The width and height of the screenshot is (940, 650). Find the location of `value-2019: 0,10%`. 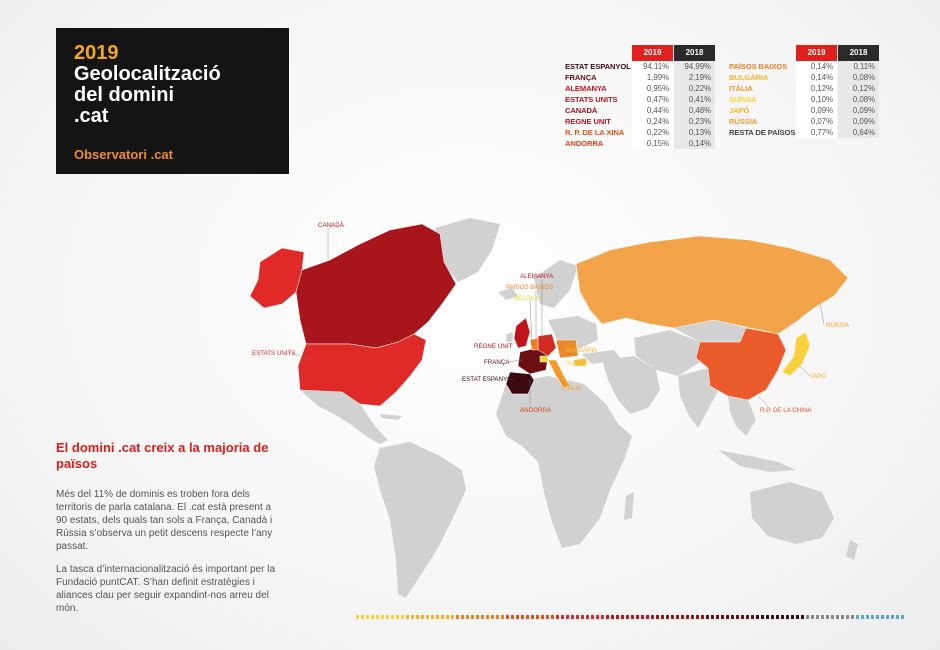

value-2019: 0,10% is located at coordinates (816, 99).